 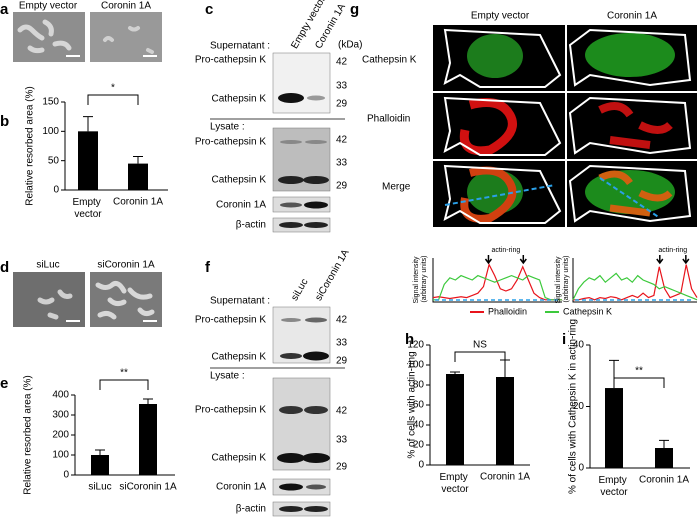 I want to click on unit-label: (kDa), so click(x=350, y=45).